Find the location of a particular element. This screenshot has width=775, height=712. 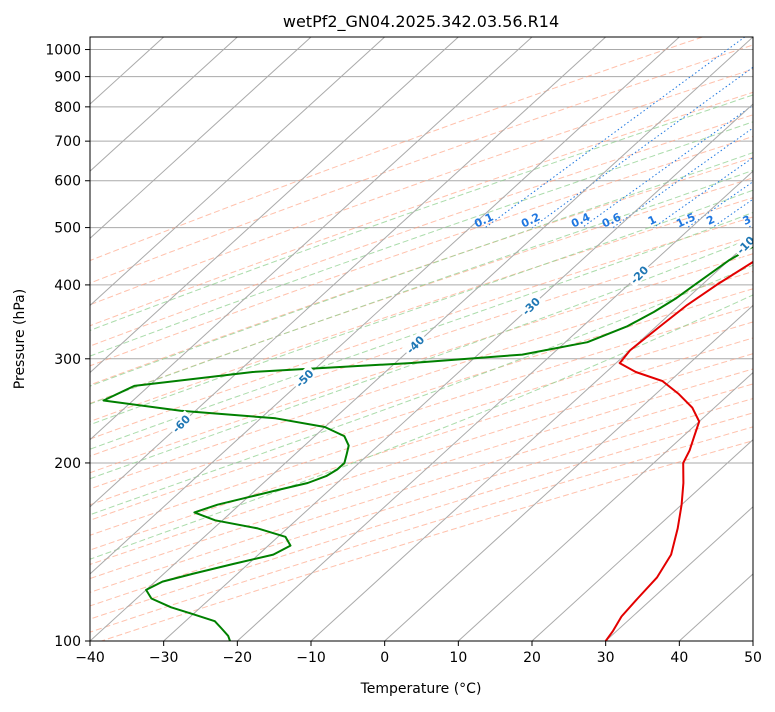

x-tick-label: −30 is located at coordinates (164, 658).